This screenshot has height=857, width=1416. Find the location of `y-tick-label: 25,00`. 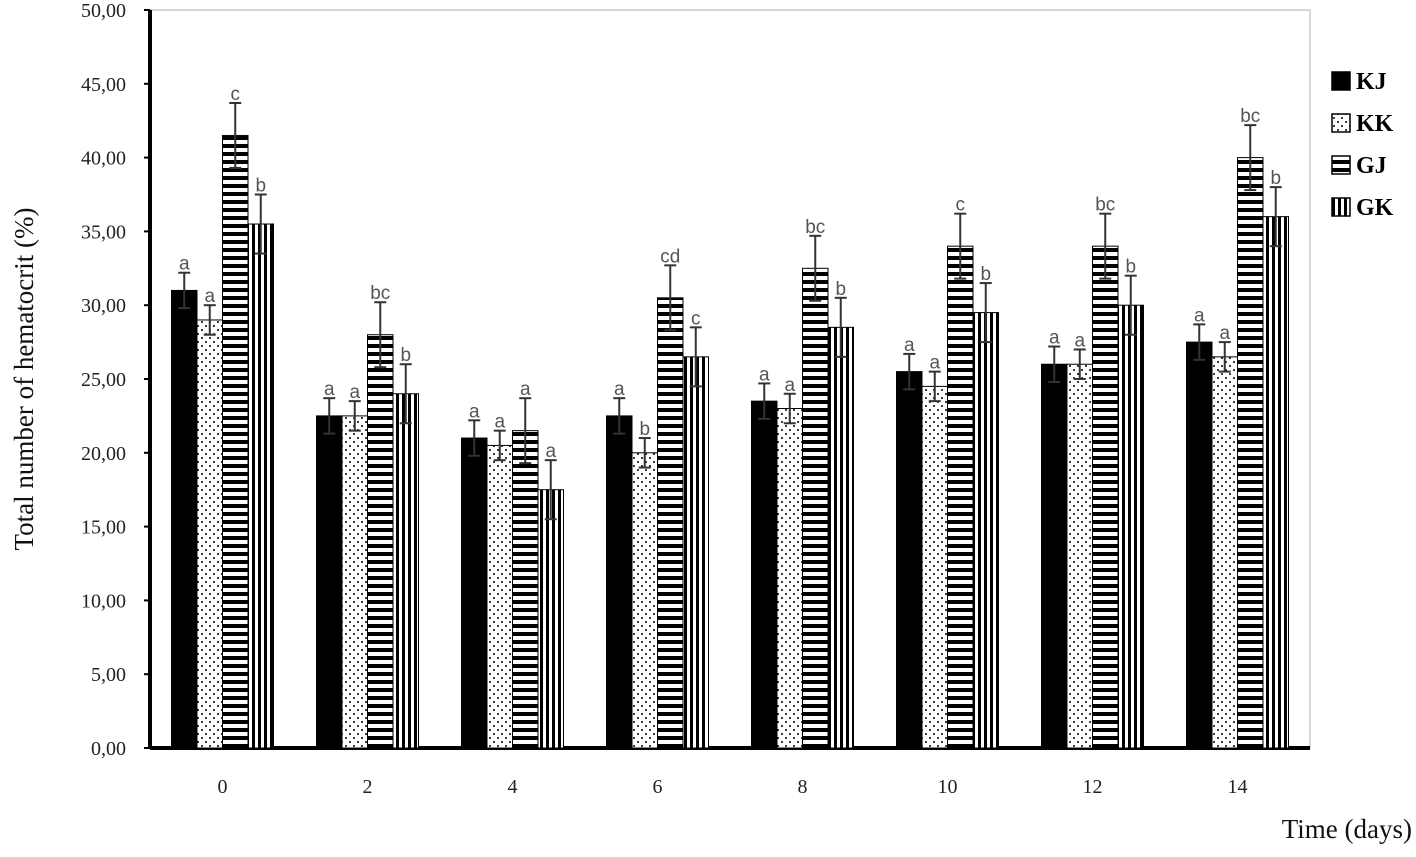

y-tick-label: 25,00 is located at coordinates (103, 380).